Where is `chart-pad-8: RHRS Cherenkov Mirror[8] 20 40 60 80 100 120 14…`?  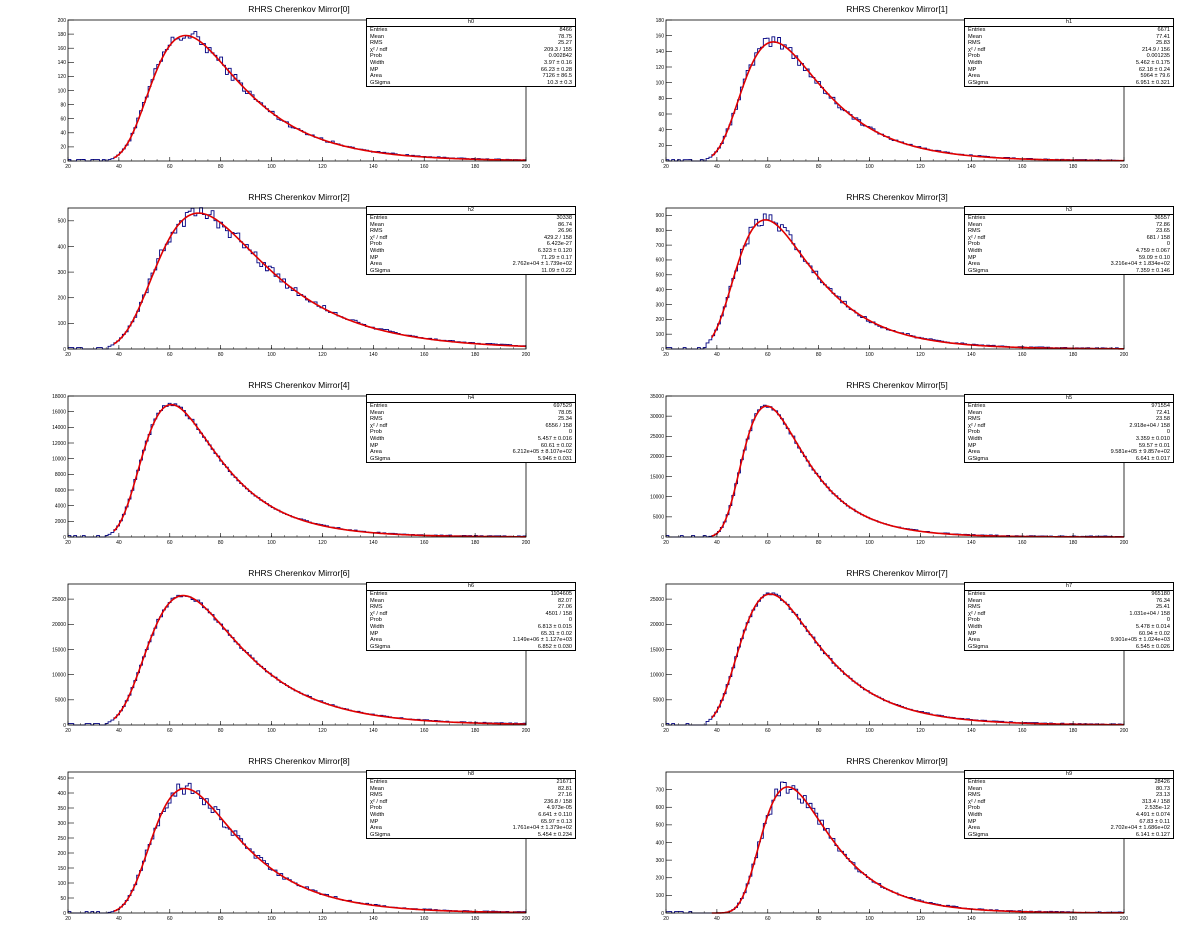 chart-pad-8: RHRS Cherenkov Mirror[8] 20 40 60 80 100 120 14… is located at coordinates (299, 846).